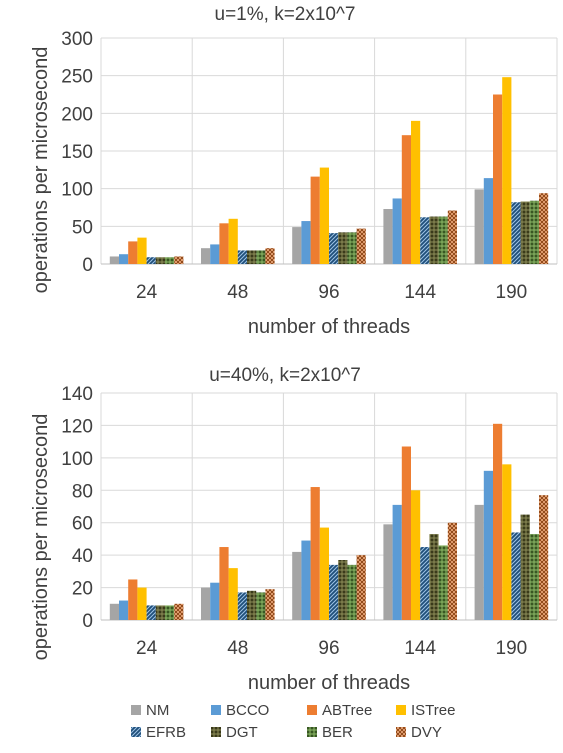  Describe the element at coordinates (166, 732) in the screenshot. I see `legend-label: EFRB` at that location.